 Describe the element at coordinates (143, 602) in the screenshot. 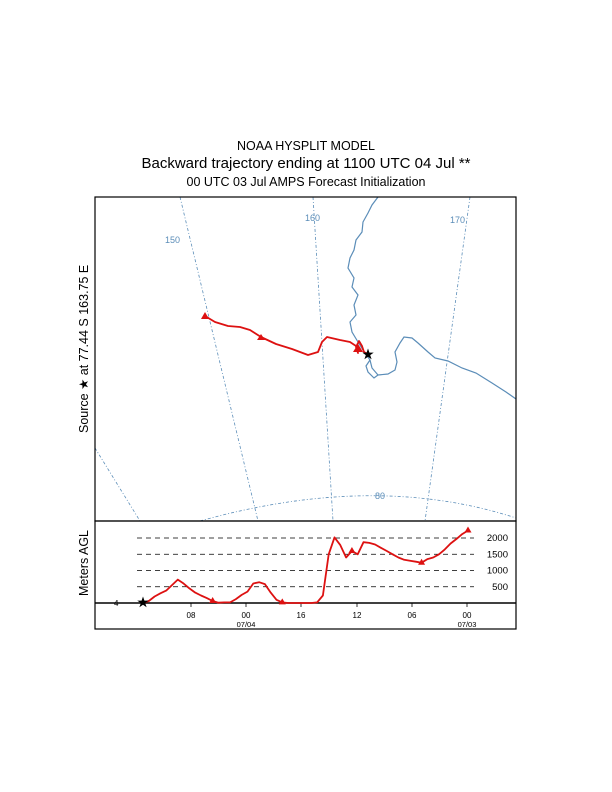

I see `height-source-star-icon` at that location.